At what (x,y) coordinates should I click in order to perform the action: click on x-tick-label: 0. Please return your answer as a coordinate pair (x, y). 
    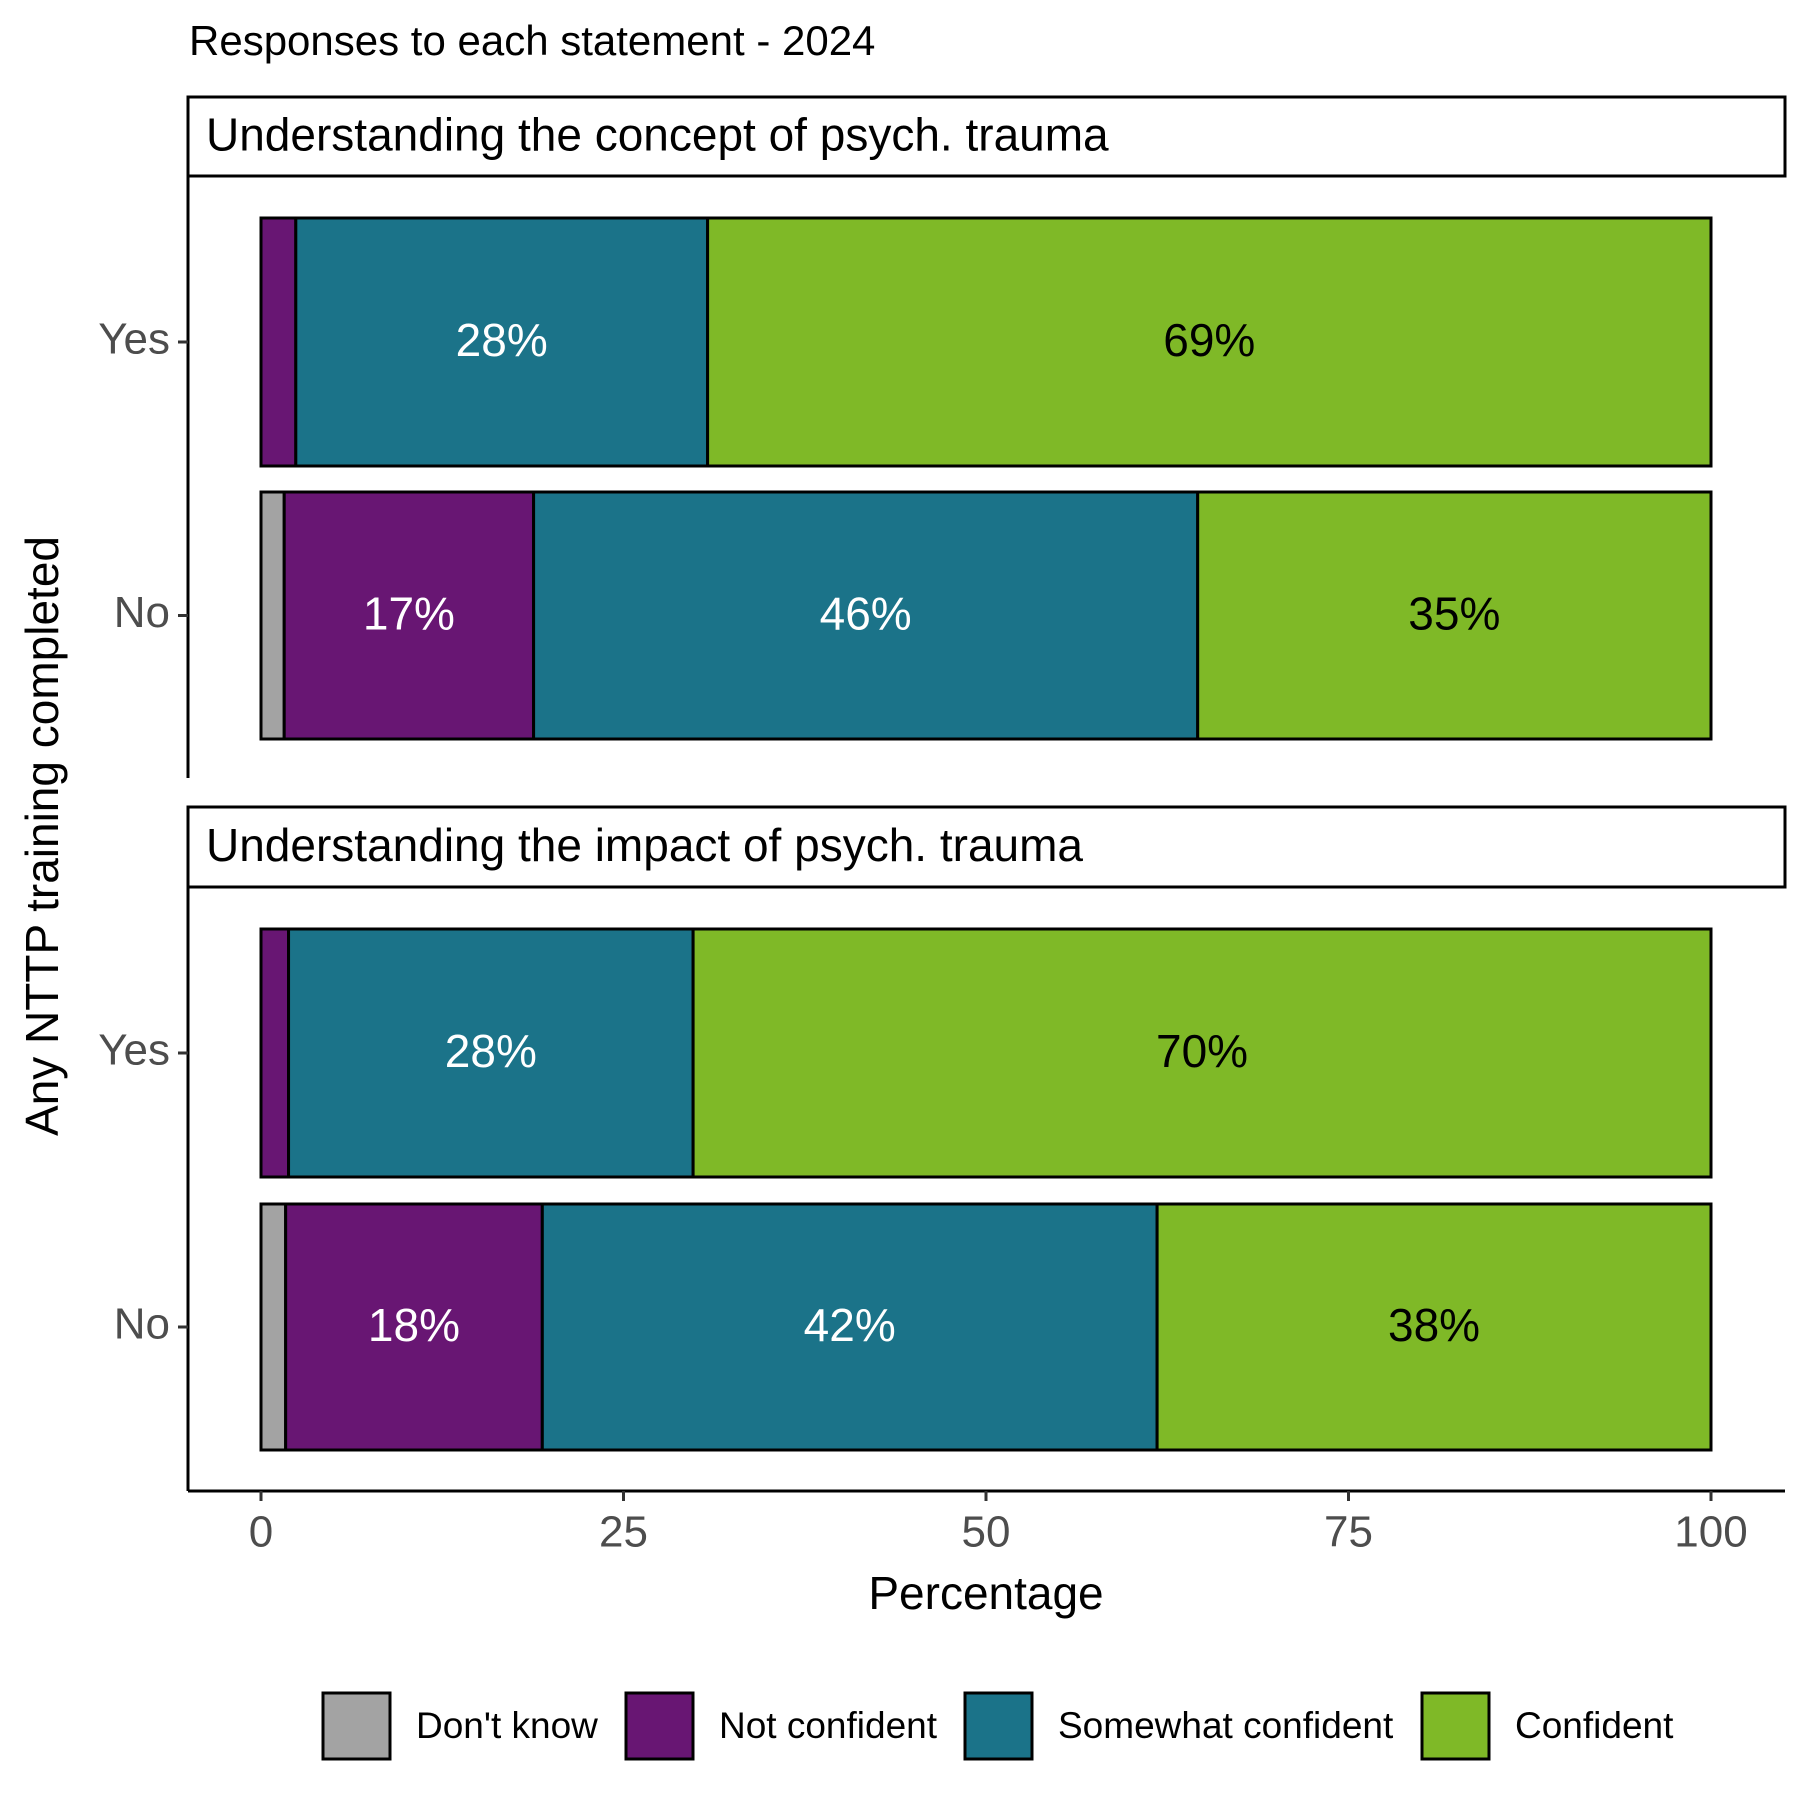
    Looking at the image, I should click on (261, 1532).